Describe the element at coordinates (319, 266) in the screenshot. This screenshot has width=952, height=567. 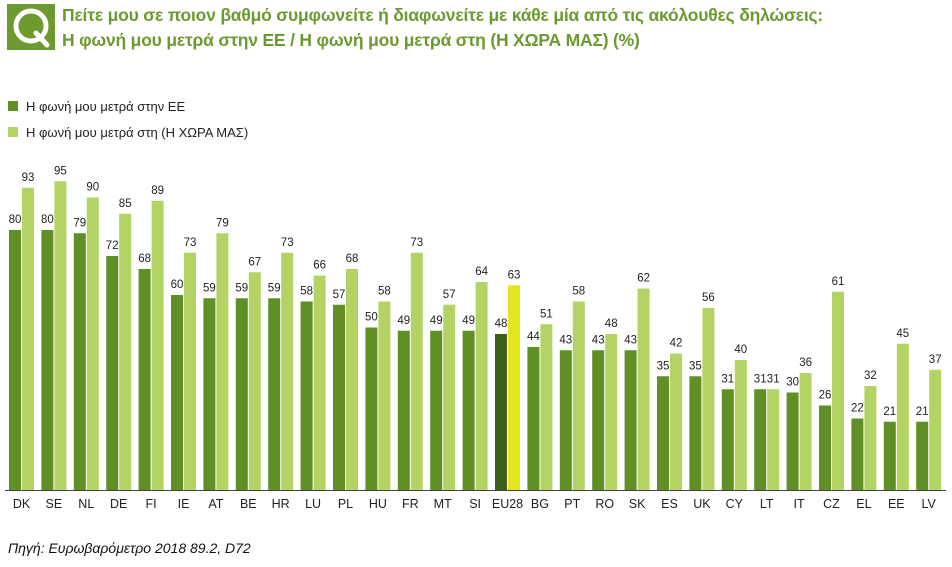
I see `value-label-country-lu: 66` at that location.